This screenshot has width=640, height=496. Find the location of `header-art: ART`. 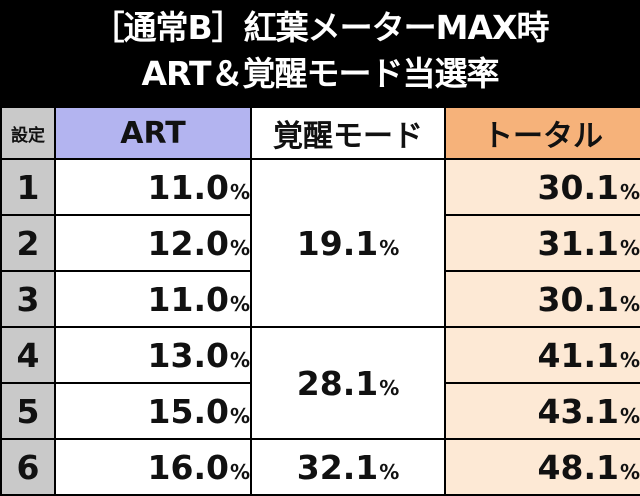

header-art: ART is located at coordinates (153, 133).